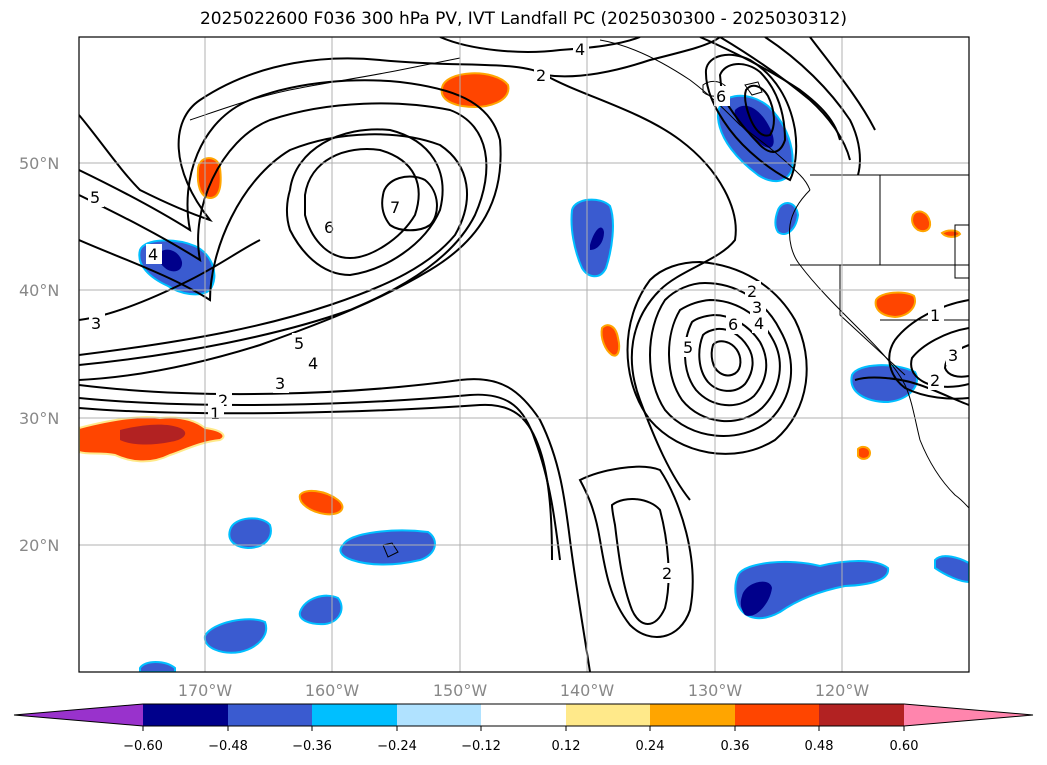  Describe the element at coordinates (735, 746) in the screenshot. I see `colorbar-tick-label: 0.36` at that location.